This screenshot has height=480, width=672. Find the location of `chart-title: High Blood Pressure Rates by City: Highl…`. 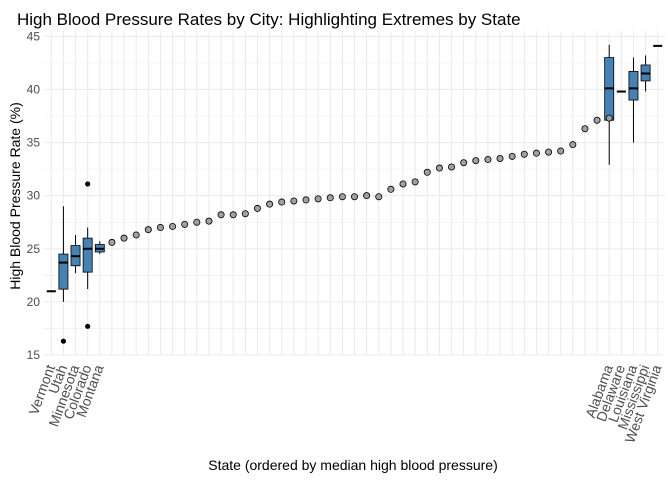

chart-title: High Blood Pressure Rates by City: Highl… is located at coordinates (269, 19).